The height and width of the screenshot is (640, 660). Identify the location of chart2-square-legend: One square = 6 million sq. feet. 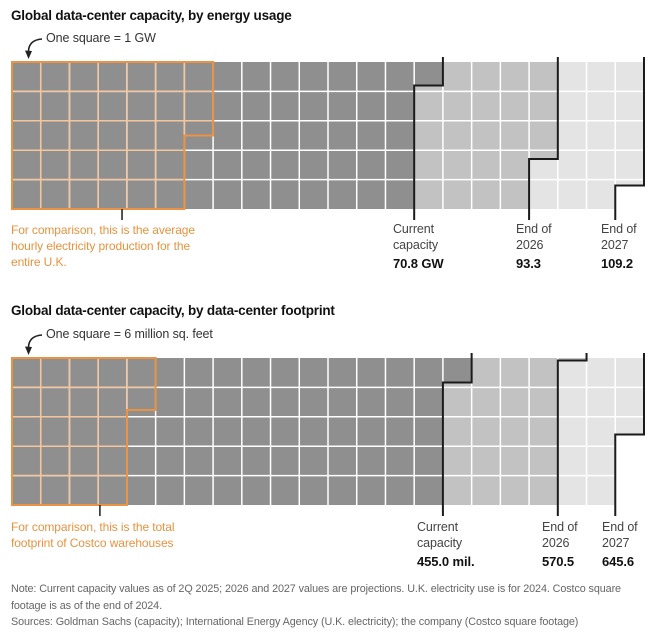
(129, 334).